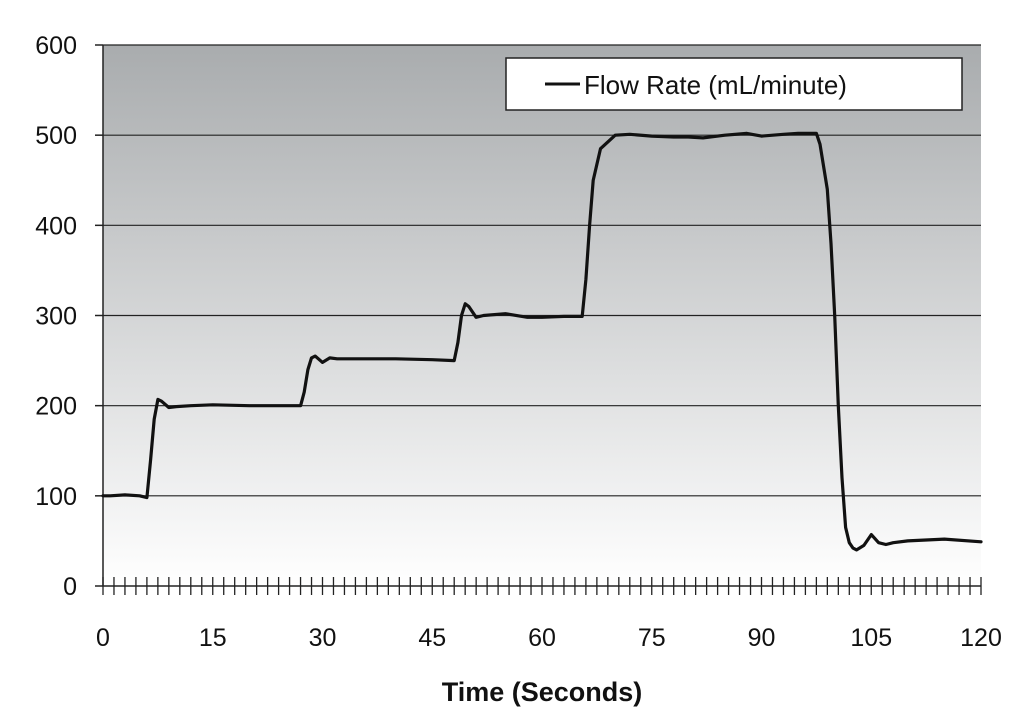 The width and height of the screenshot is (1012, 726). What do you see at coordinates (103, 638) in the screenshot?
I see `x-tick-label: 0` at bounding box center [103, 638].